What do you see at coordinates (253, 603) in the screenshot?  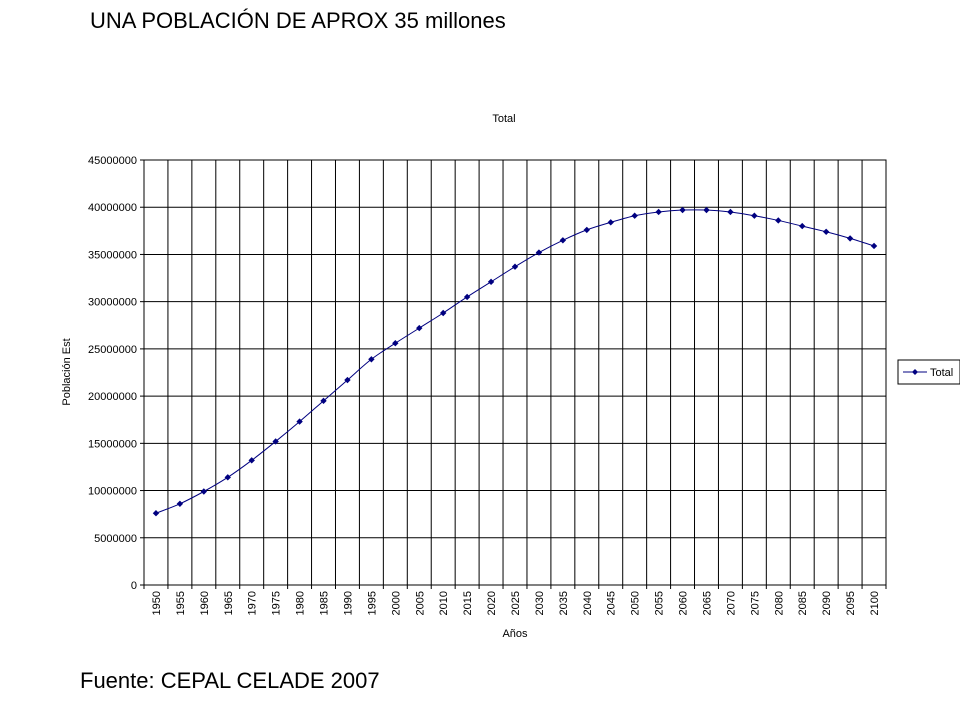 I see `x-tick-label: 1970` at bounding box center [253, 603].